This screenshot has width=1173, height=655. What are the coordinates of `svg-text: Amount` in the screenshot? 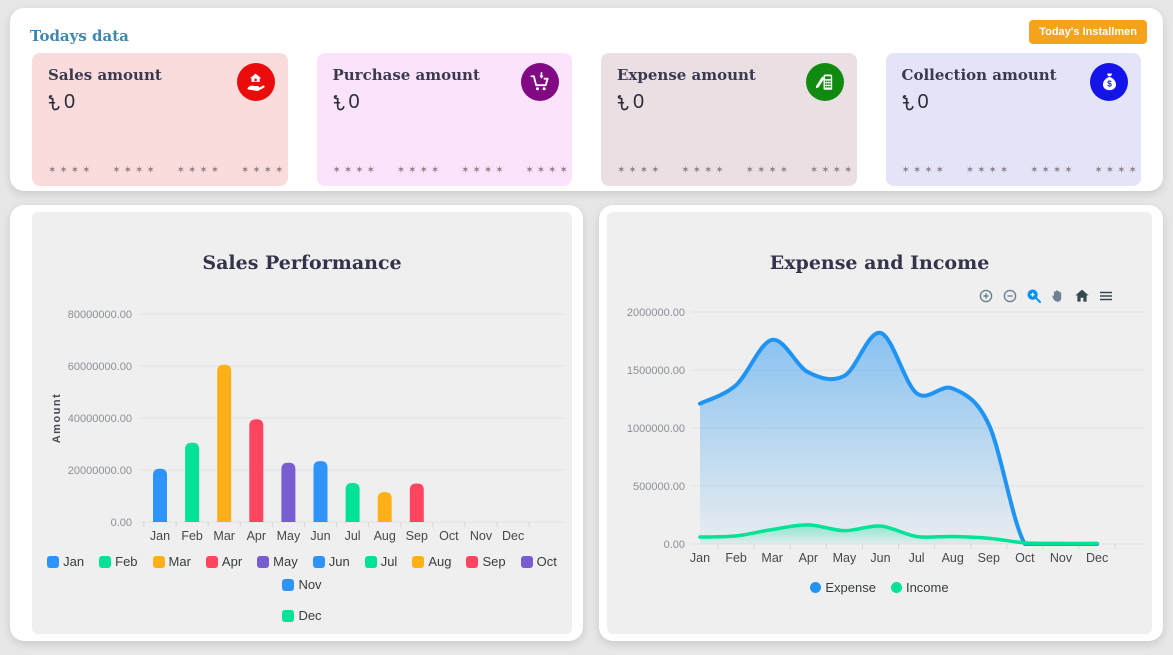 It's located at (57, 418).